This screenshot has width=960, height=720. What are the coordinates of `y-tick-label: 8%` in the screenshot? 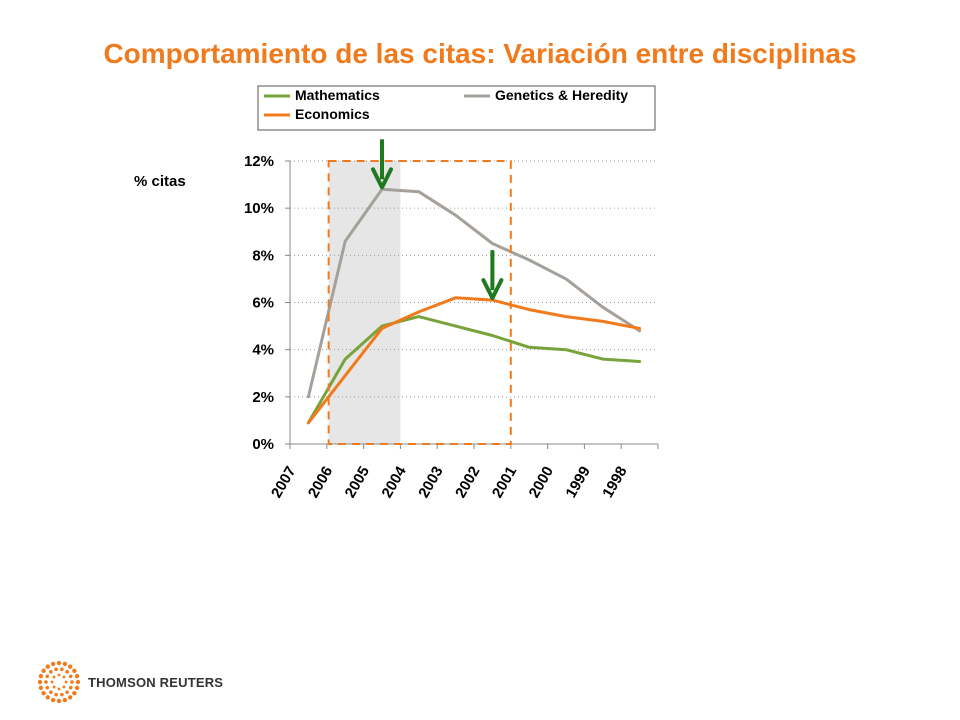 It's located at (263, 255).